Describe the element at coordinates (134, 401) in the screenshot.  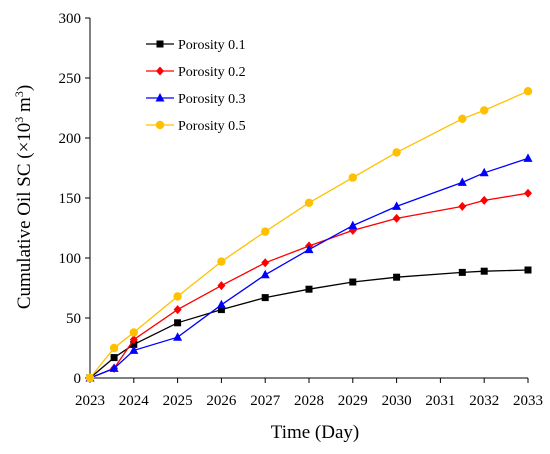
I see `x-tick-label: 2024` at that location.